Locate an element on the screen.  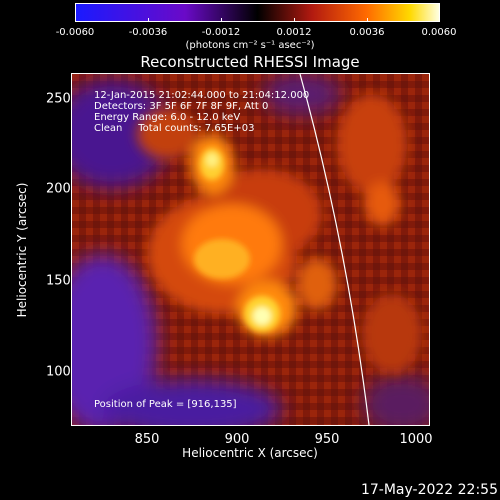
x-tick-label: 900 is located at coordinates (237, 439).